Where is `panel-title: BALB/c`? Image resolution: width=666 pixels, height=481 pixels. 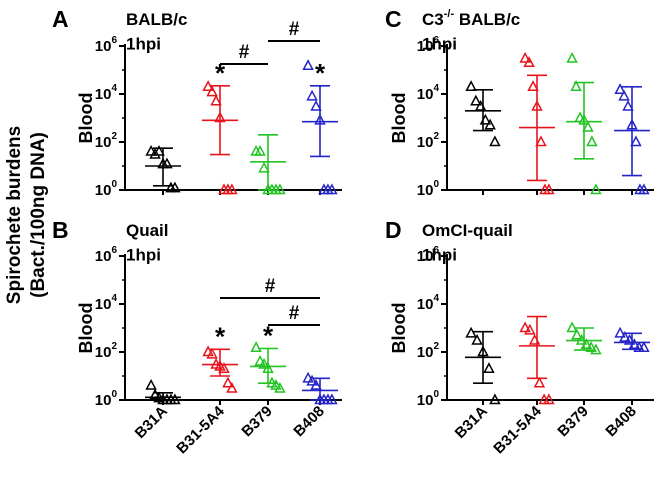 panel-title: BALB/c is located at coordinates (156, 19).